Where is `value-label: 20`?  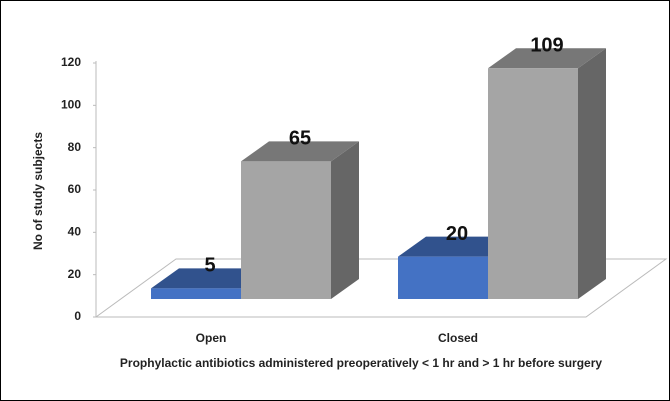
value-label: 20 is located at coordinates (457, 234).